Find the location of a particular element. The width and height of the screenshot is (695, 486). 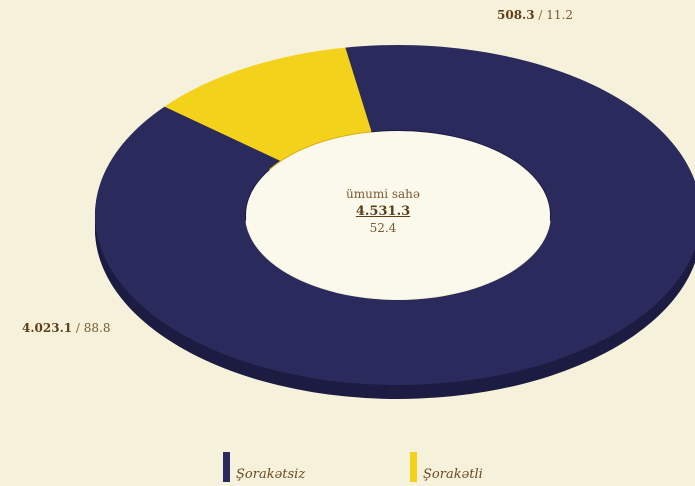

data-label-sorakatli: 508.3 / 11.2 is located at coordinates (535, 15).